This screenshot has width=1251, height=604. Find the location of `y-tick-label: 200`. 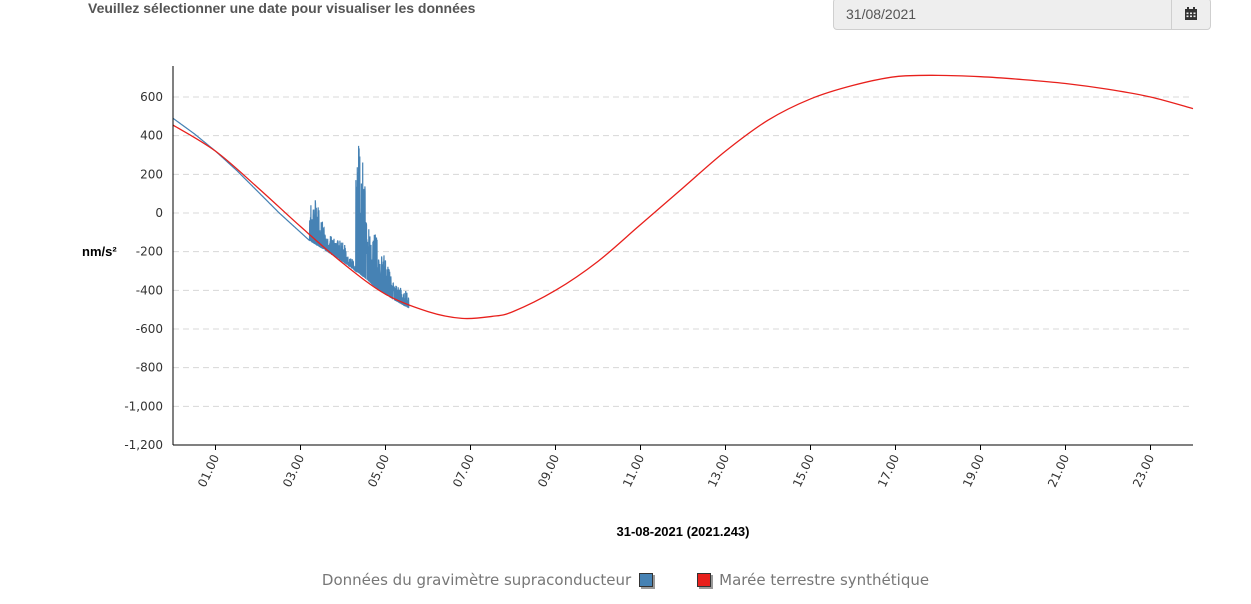

y-tick-label: 200 is located at coordinates (151, 174).